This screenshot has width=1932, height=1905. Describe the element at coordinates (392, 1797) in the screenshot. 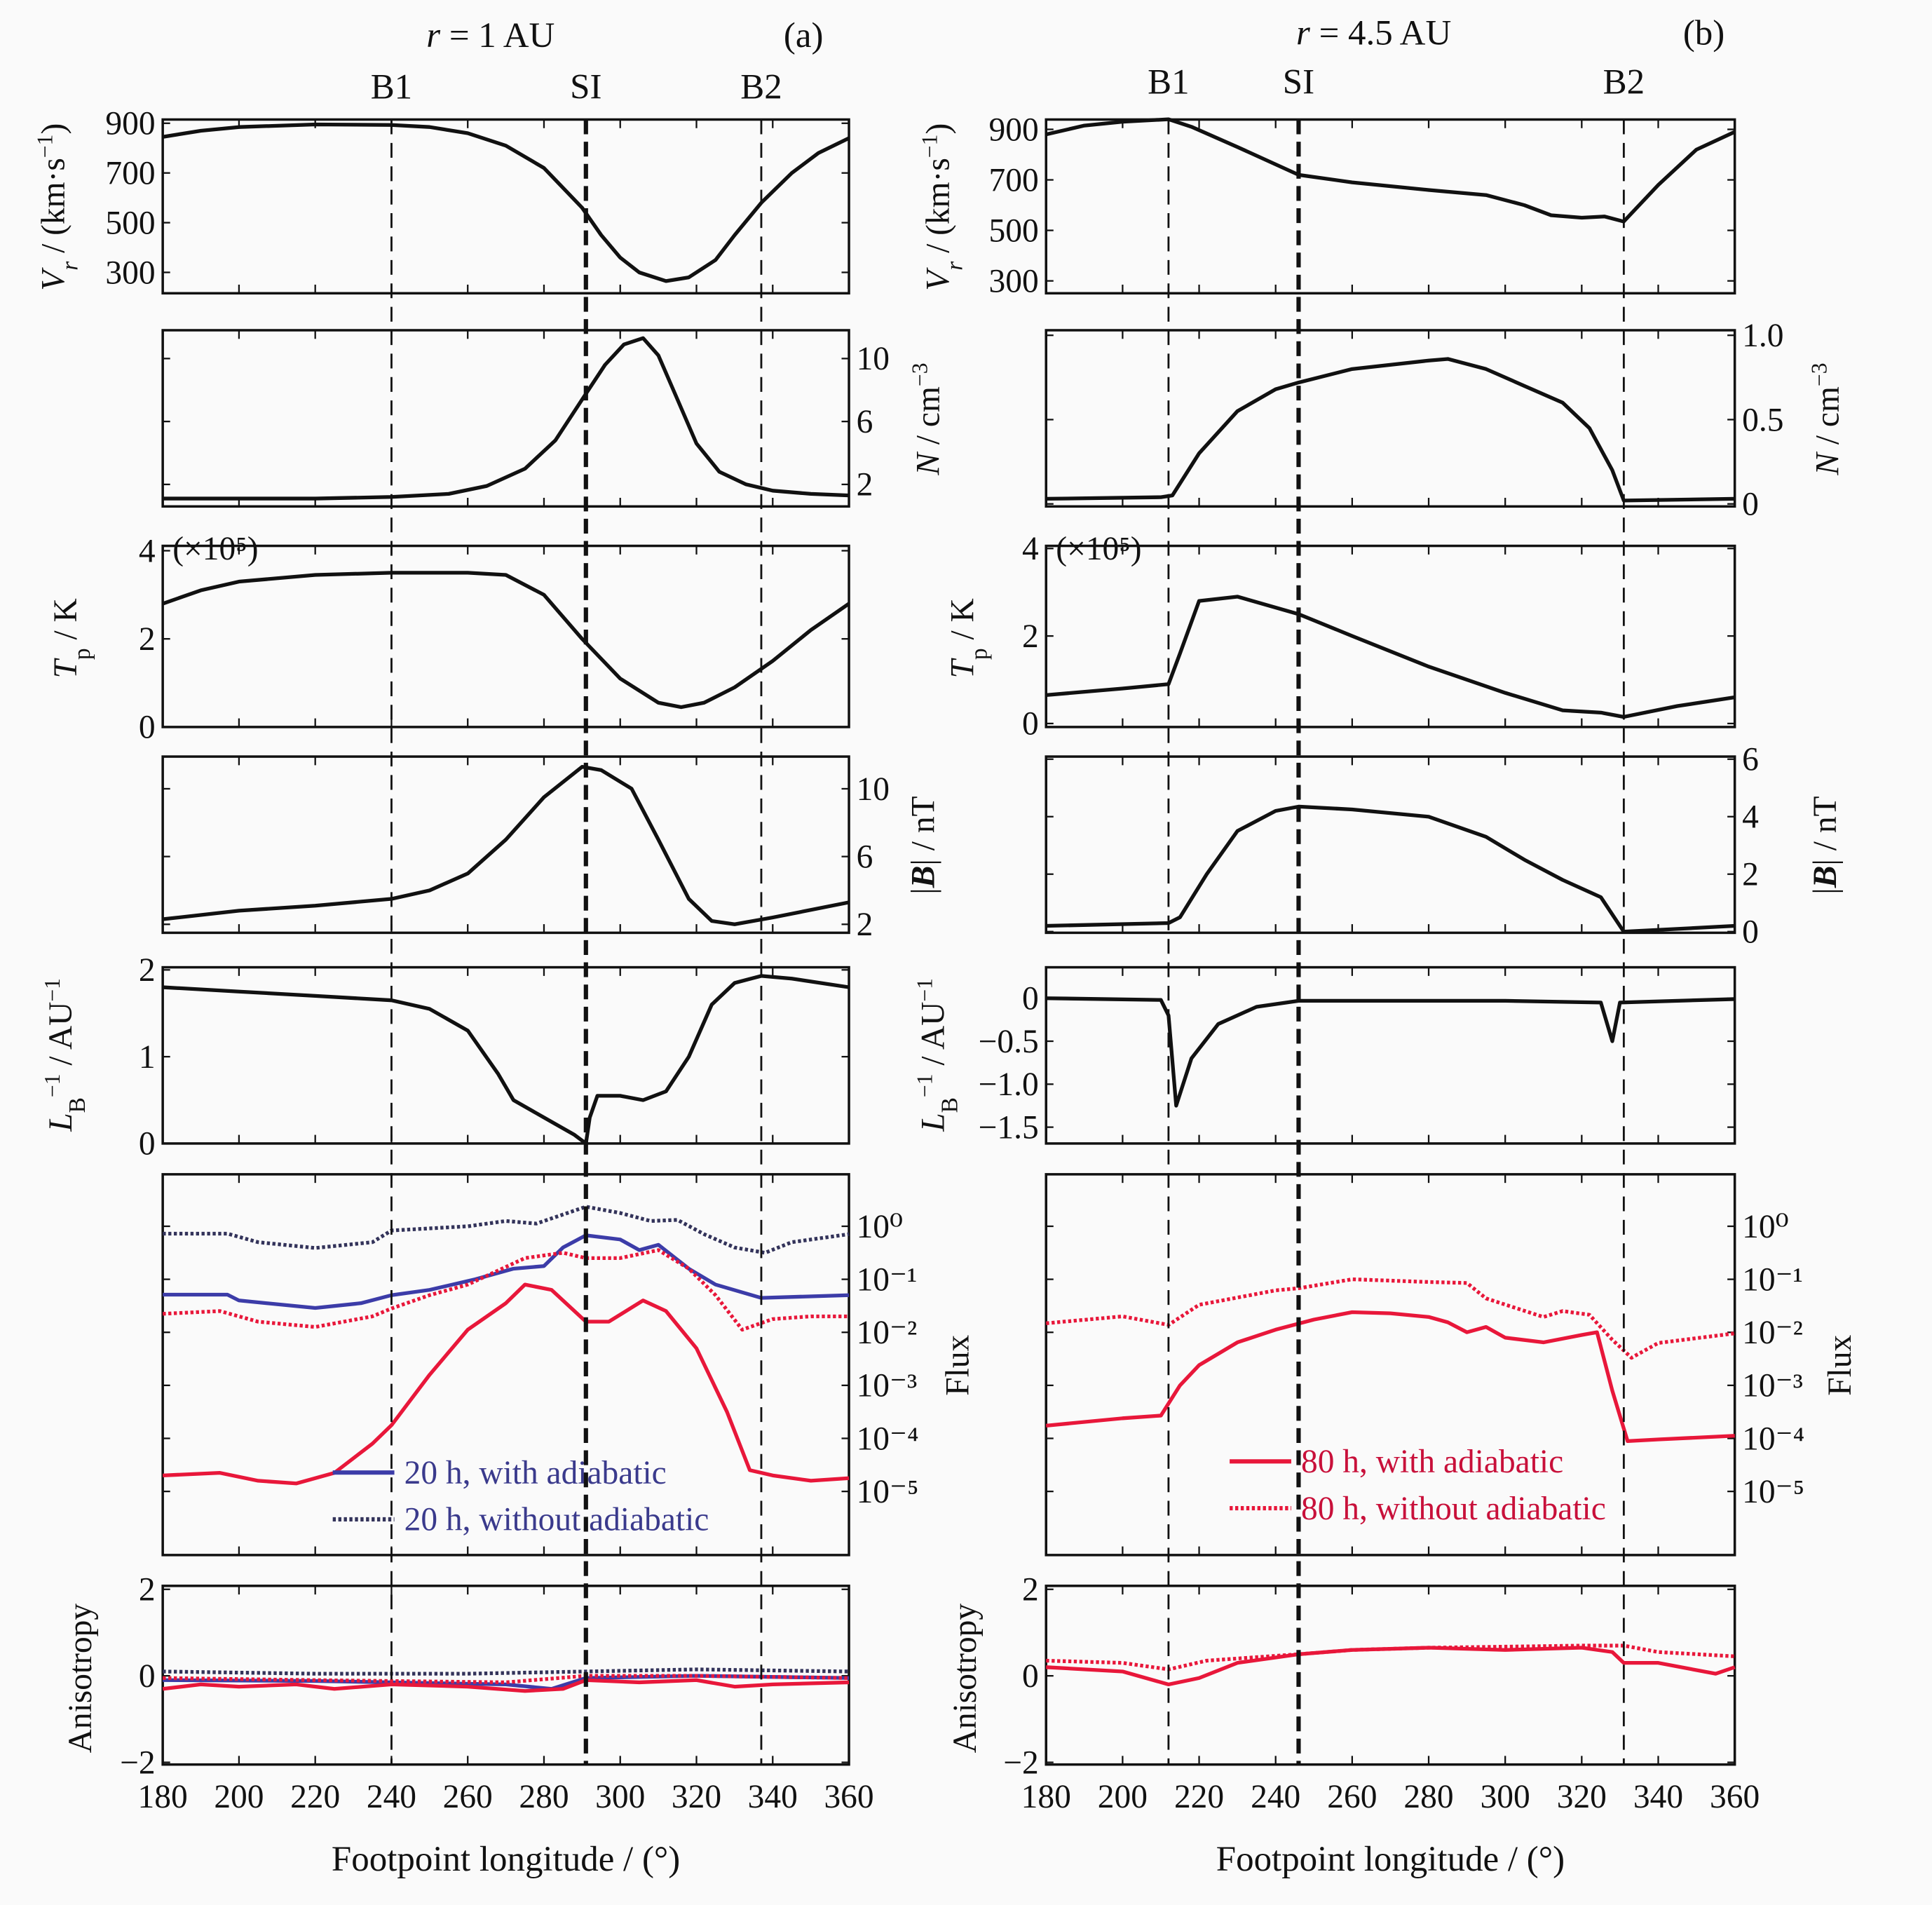

I see `x-tick-label: 240` at that location.